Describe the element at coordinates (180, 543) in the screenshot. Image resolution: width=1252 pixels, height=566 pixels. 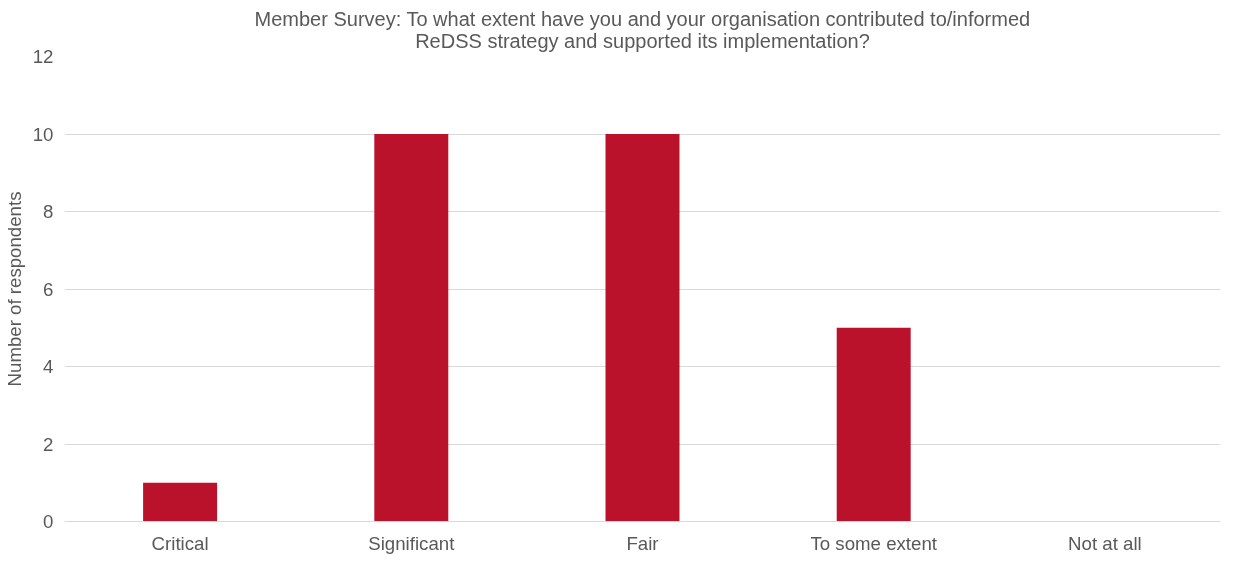
I see `x-tick-label: Critical` at that location.